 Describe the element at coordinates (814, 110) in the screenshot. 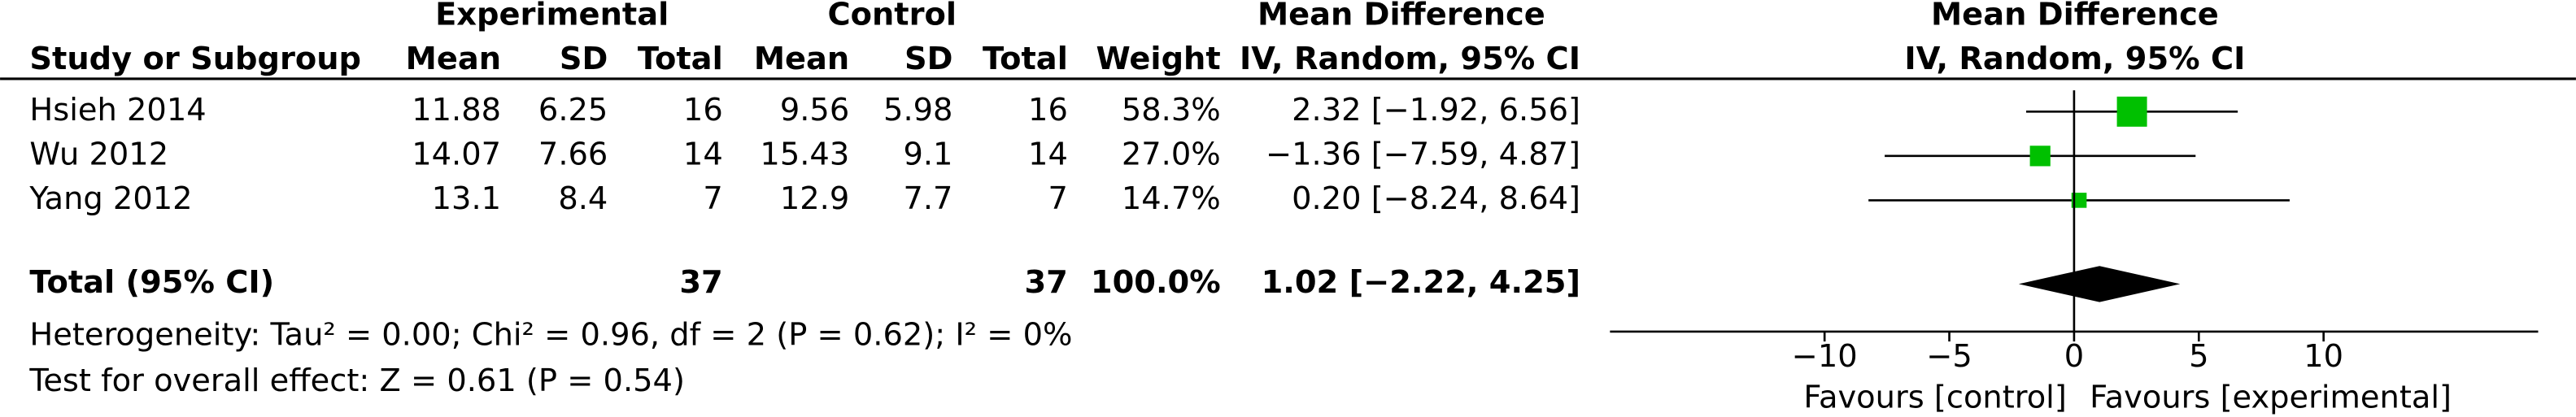

I see `cell: 9.56` at that location.